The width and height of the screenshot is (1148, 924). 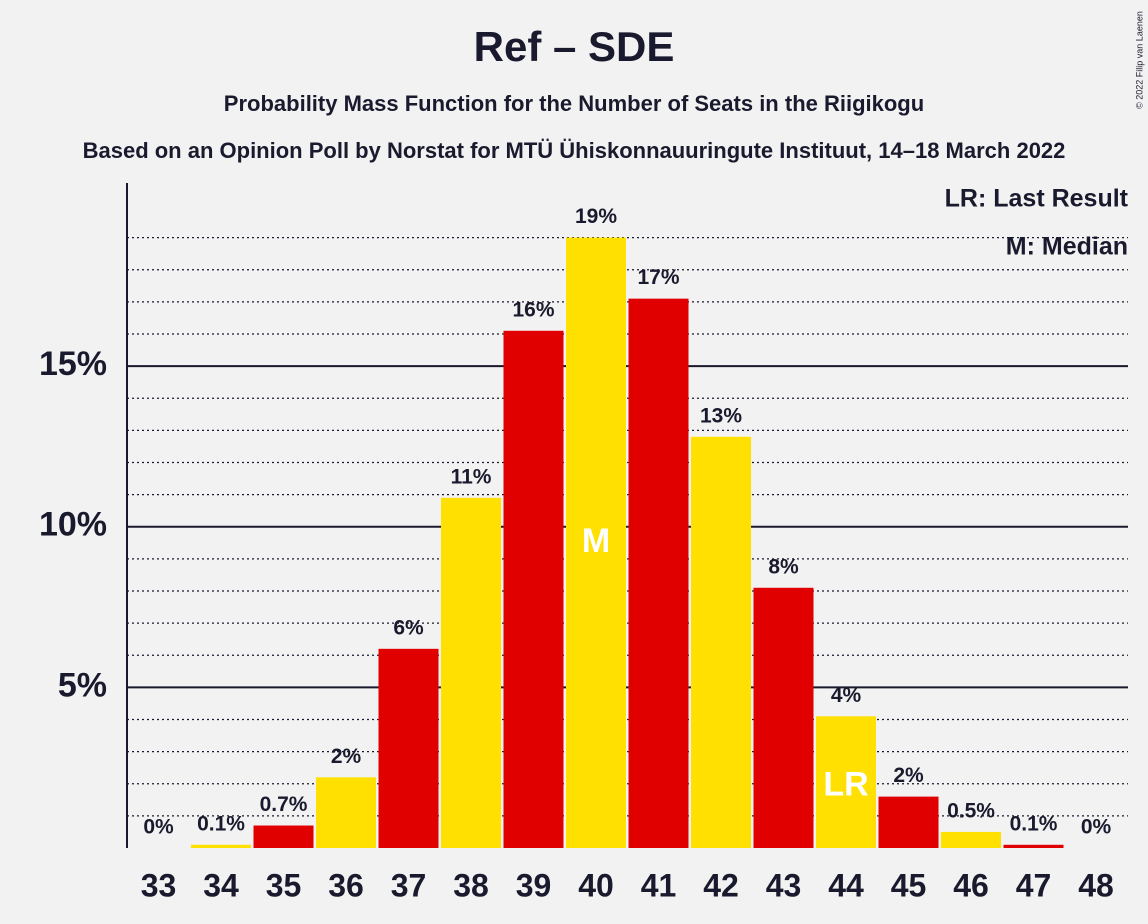 What do you see at coordinates (1067, 247) in the screenshot?
I see `legend-entry: M: Median` at bounding box center [1067, 247].